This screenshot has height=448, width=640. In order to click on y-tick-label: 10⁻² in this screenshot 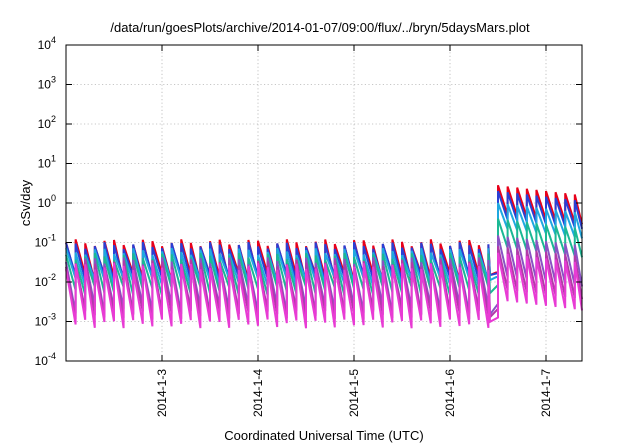, I will do `click(45, 280)`.